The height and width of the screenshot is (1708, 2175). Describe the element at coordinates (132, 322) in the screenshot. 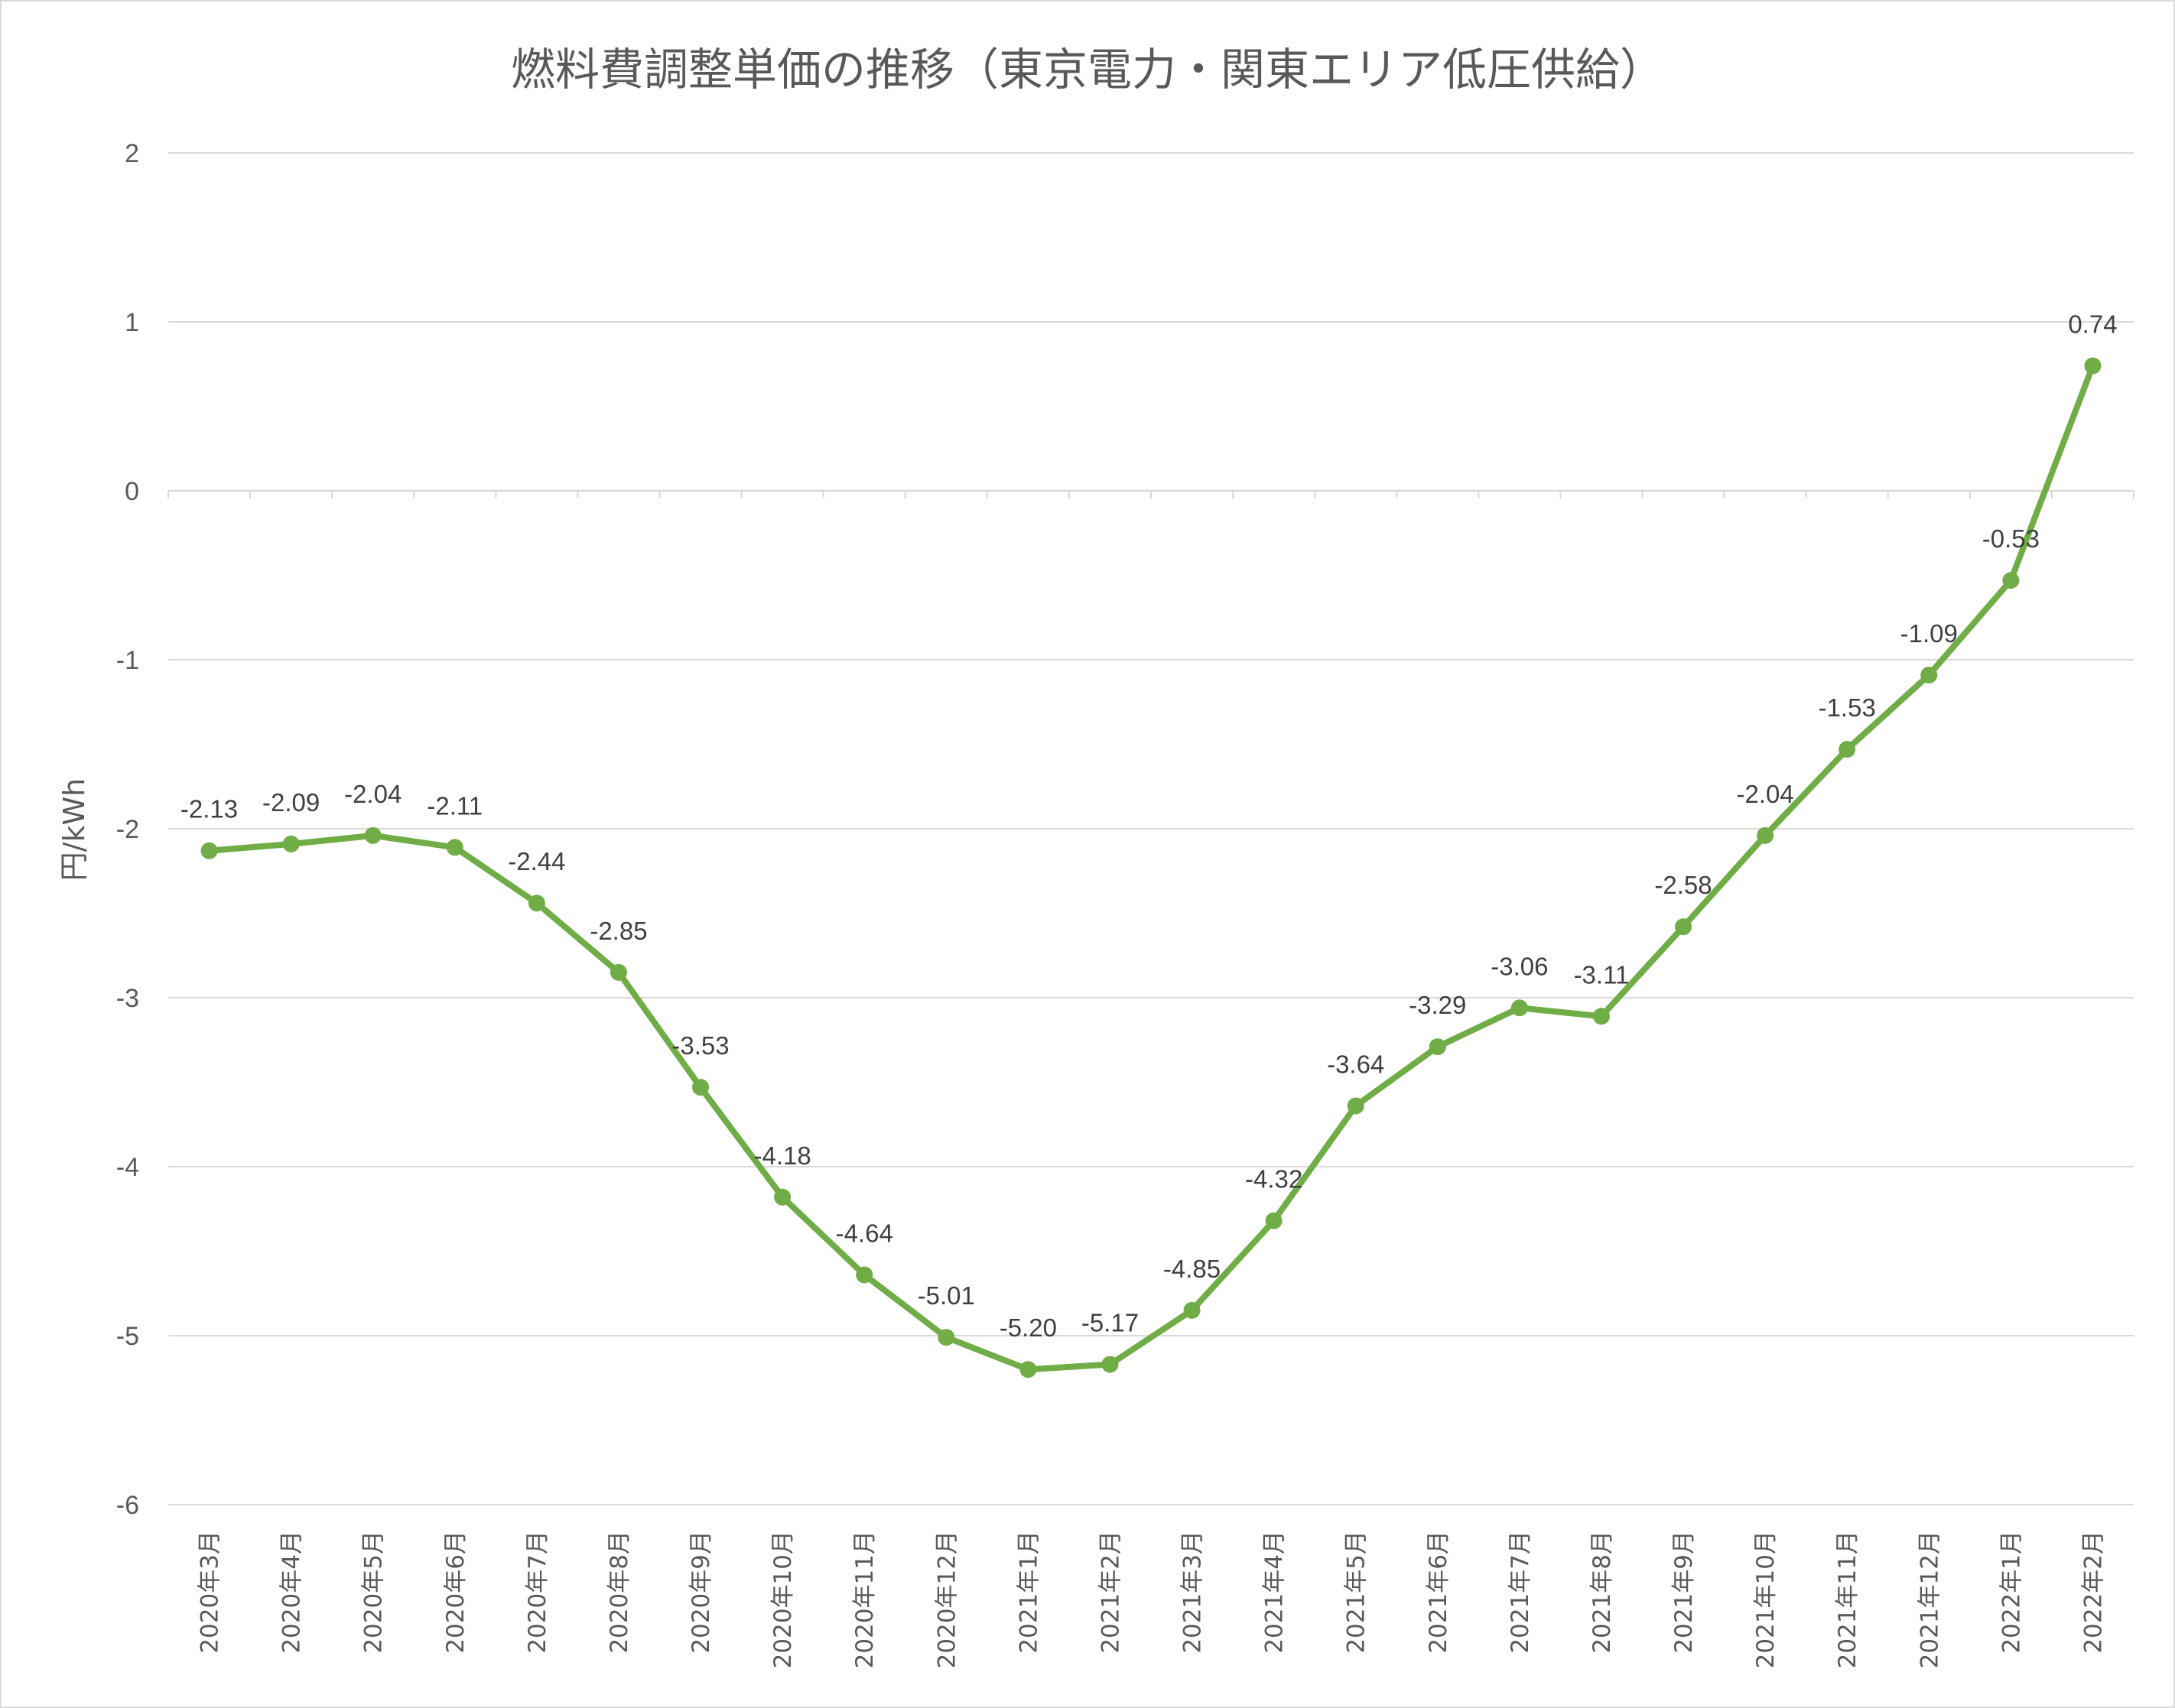

I see `y-tick-label: 1` at that location.